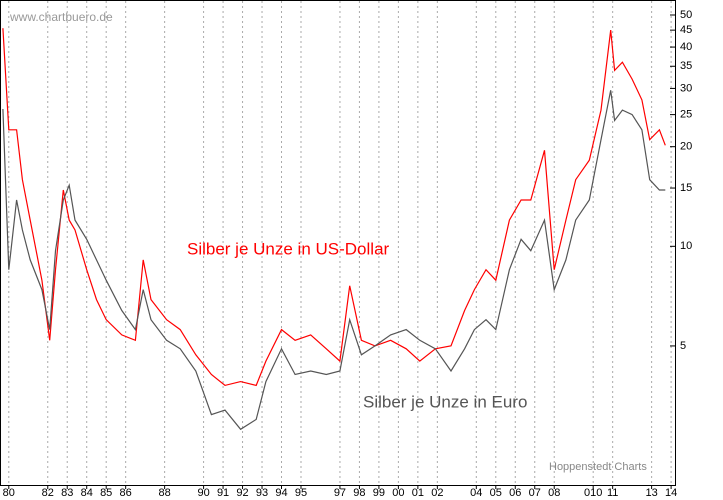  What do you see at coordinates (445, 401) in the screenshot?
I see `series-label: Silber je Unze in Euro` at bounding box center [445, 401].